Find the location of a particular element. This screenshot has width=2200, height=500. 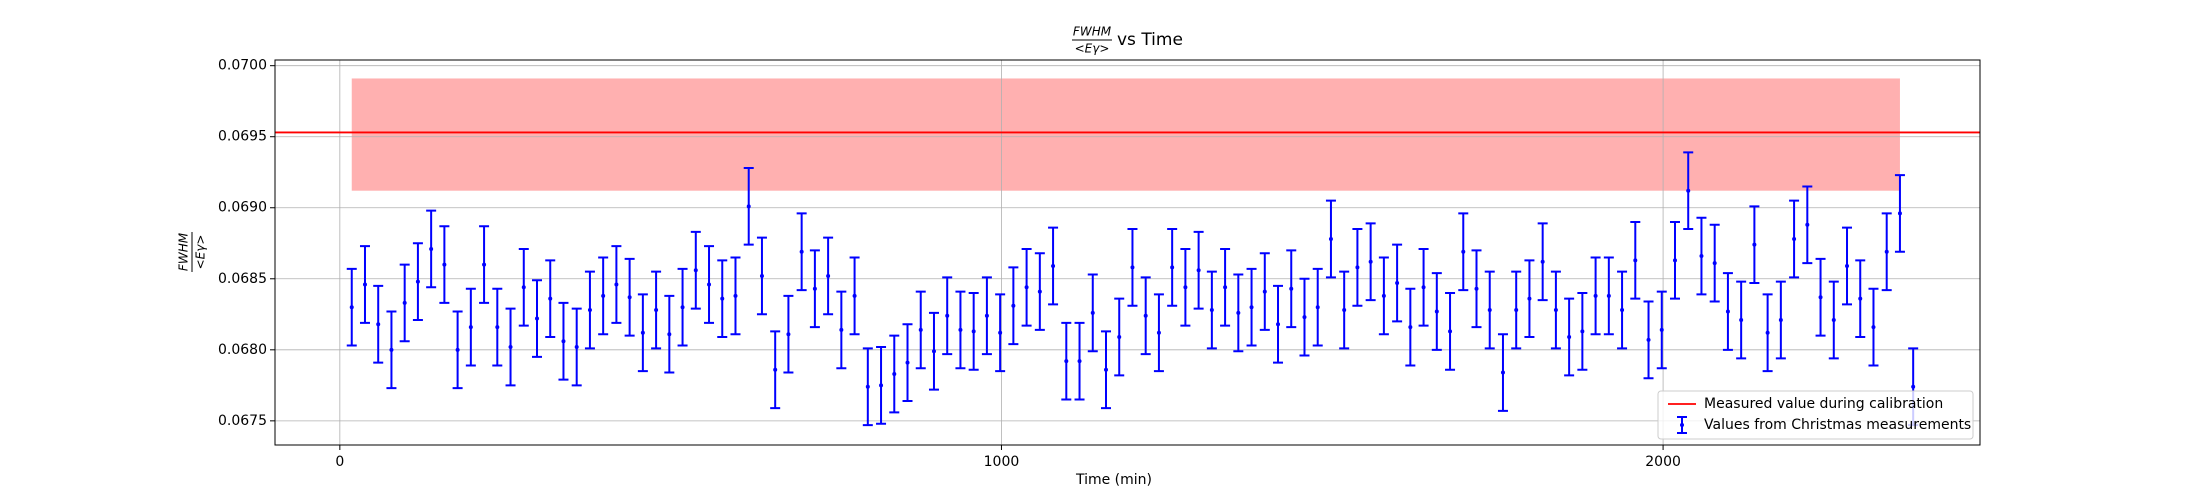

y-tick-label: 0.0690 is located at coordinates (242, 208).